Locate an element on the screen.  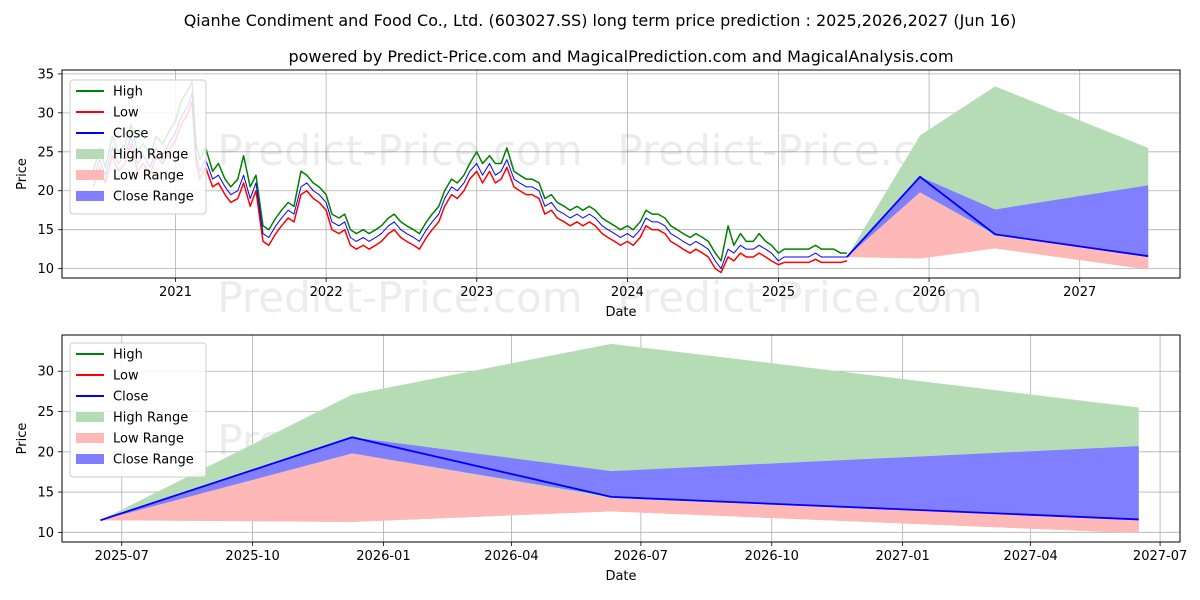
x-tick-label: 2026-04 is located at coordinates (511, 556).